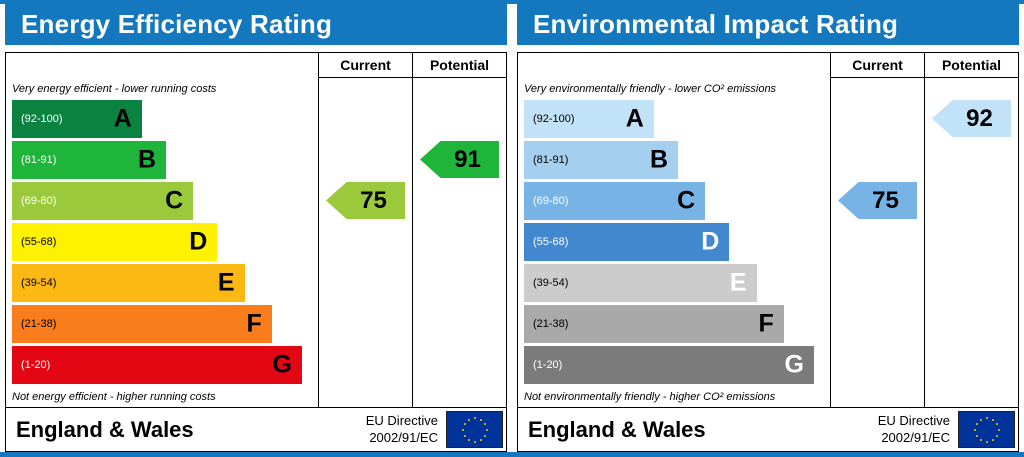 The image size is (1024, 457). What do you see at coordinates (147, 159) in the screenshot?
I see `band-letter: B` at bounding box center [147, 159].